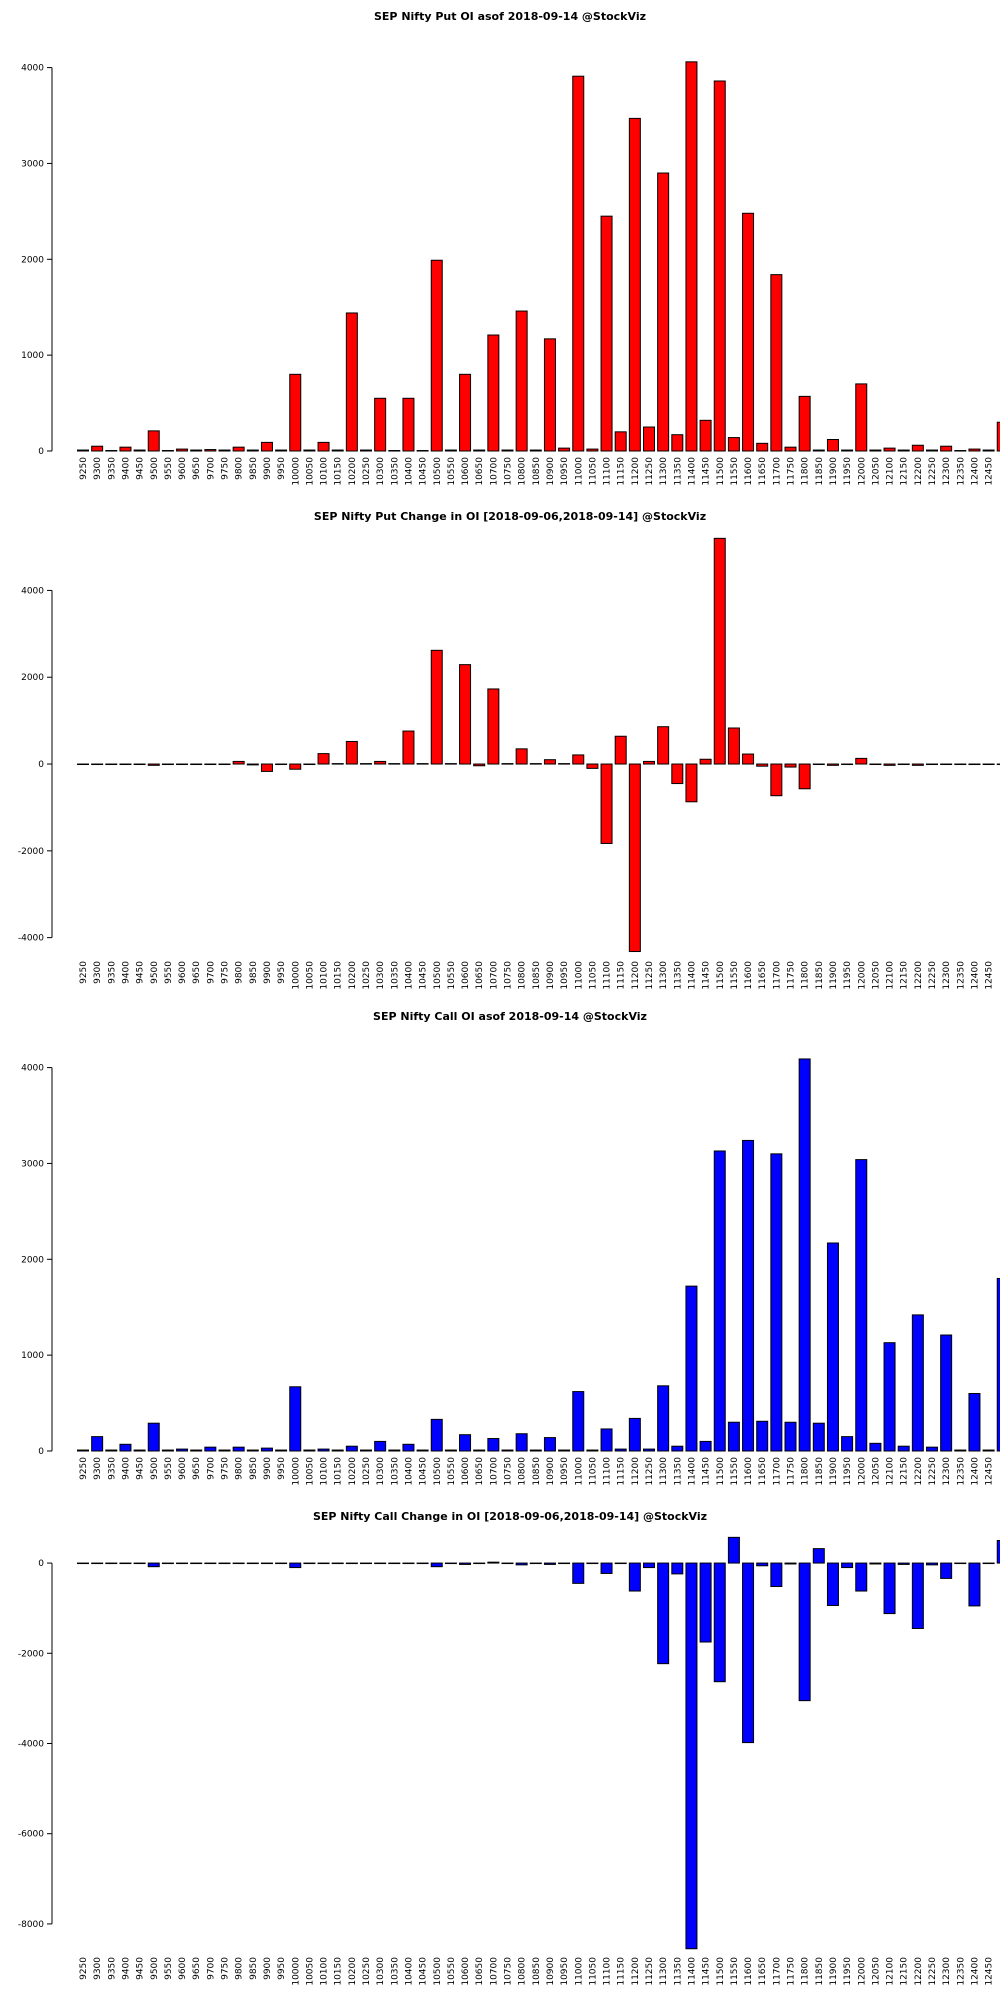  I want to click on x-tick-label: 9750, so click(226, 972).